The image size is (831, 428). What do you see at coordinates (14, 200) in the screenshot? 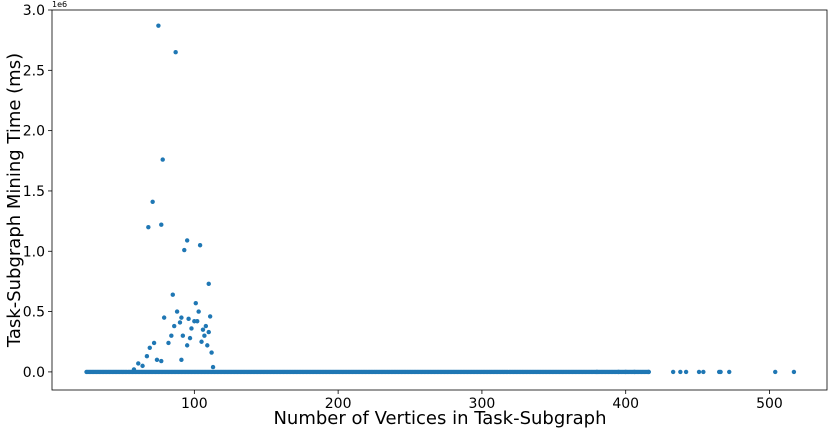
I see `y-axis-title: Task-Subgraph Mining Time (ms)` at bounding box center [14, 200].